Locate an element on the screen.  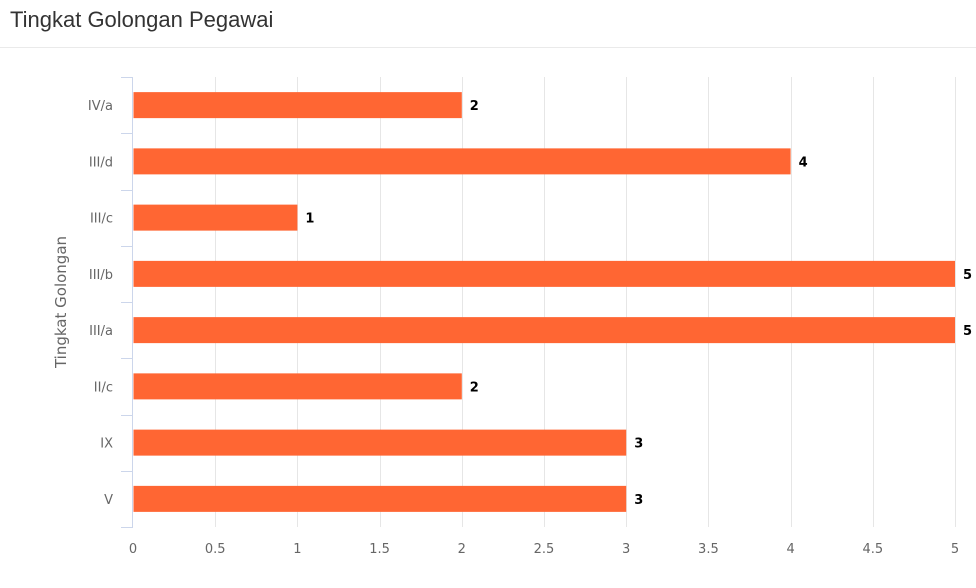
axes is located at coordinates (127, 302).